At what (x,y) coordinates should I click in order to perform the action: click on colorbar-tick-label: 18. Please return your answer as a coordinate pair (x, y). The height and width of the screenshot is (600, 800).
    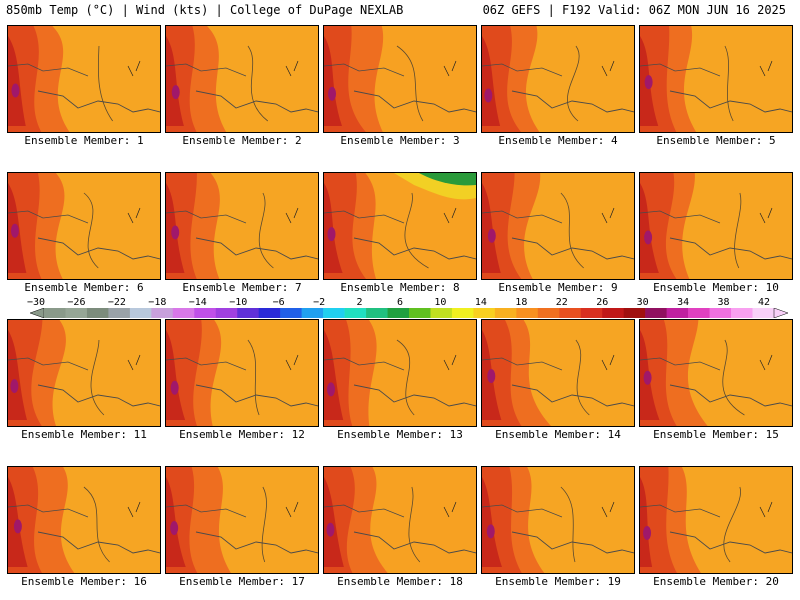
    Looking at the image, I should click on (521, 302).